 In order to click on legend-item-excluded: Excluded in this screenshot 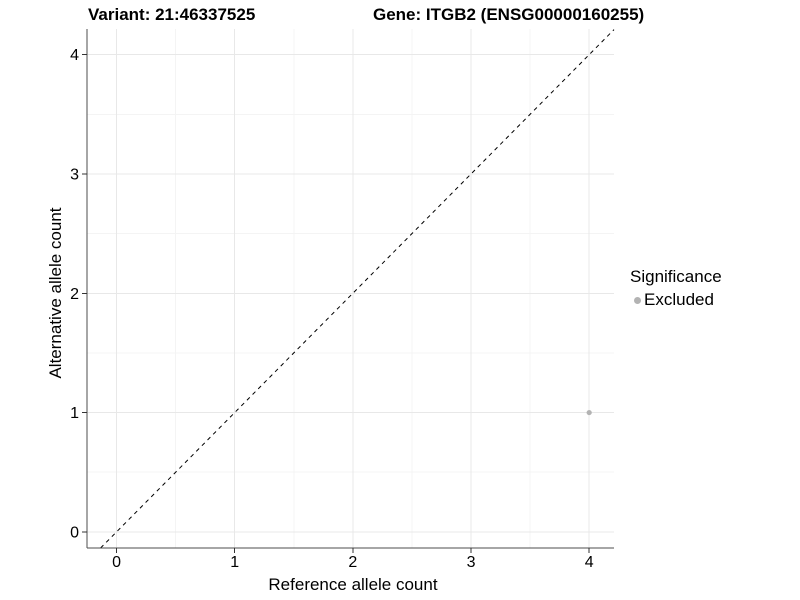, I will do `click(676, 300)`.